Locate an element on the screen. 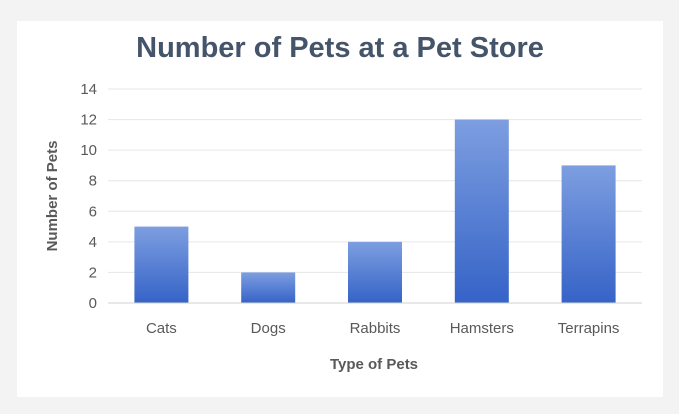 The width and height of the screenshot is (679, 414). y-tick-label: 10 is located at coordinates (88, 150).